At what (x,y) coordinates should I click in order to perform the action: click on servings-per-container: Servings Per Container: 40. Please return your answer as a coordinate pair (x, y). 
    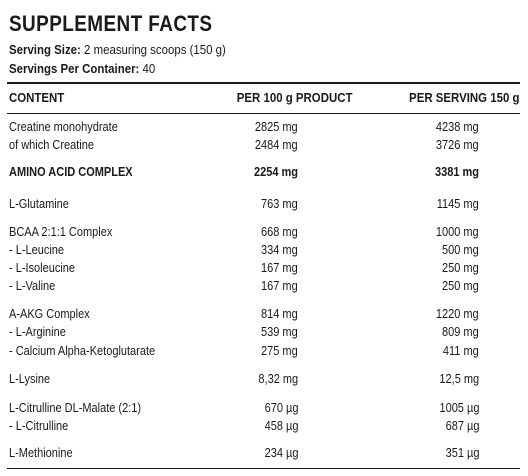
    Looking at the image, I should click on (82, 68).